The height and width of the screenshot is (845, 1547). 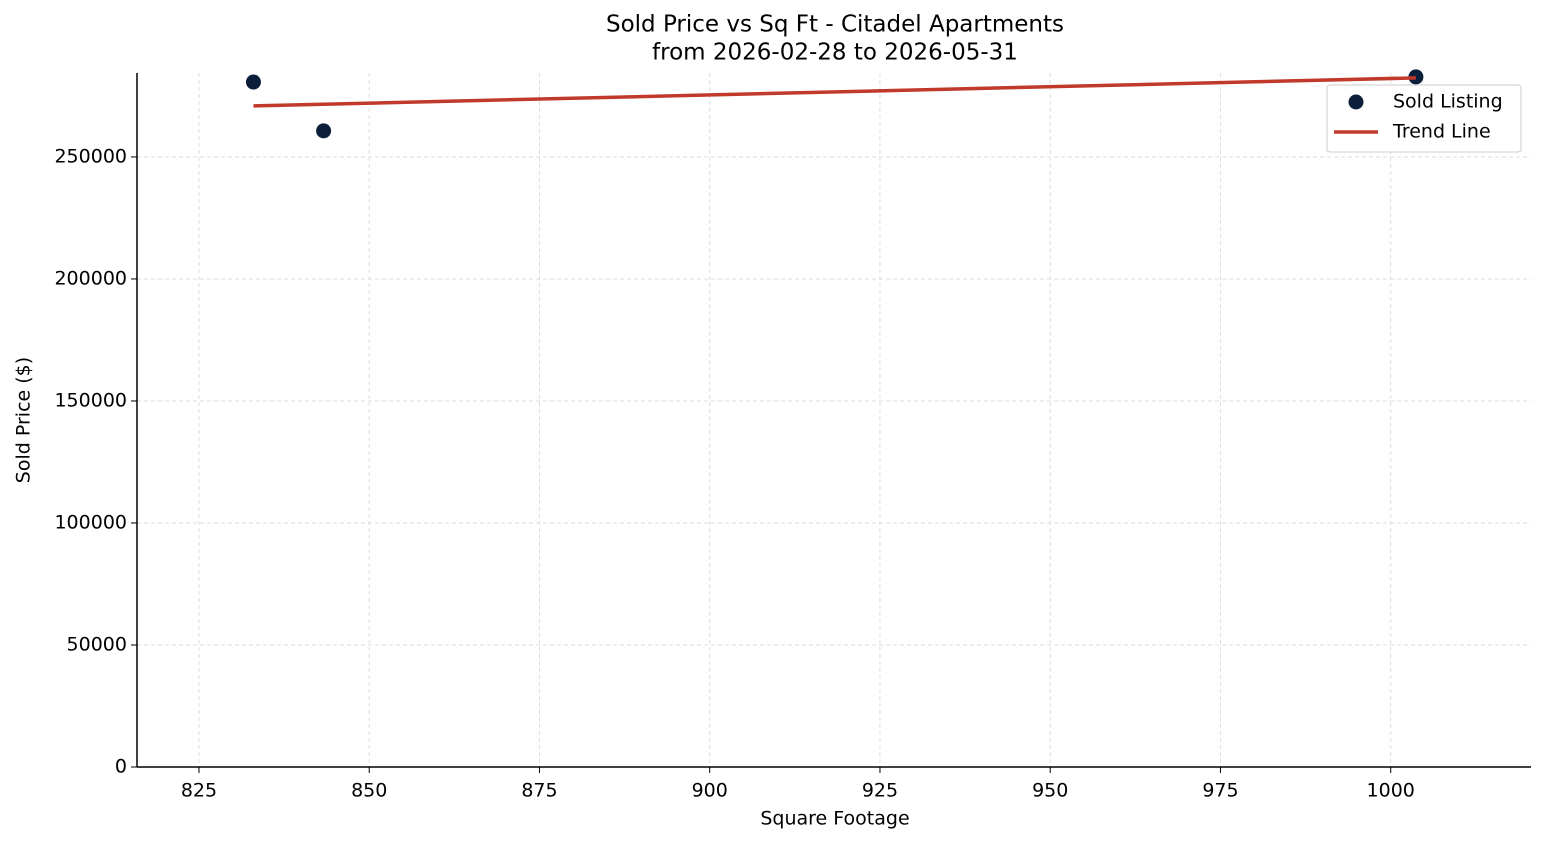 What do you see at coordinates (834, 819) in the screenshot?
I see `x-axis-label: Square Footage` at bounding box center [834, 819].